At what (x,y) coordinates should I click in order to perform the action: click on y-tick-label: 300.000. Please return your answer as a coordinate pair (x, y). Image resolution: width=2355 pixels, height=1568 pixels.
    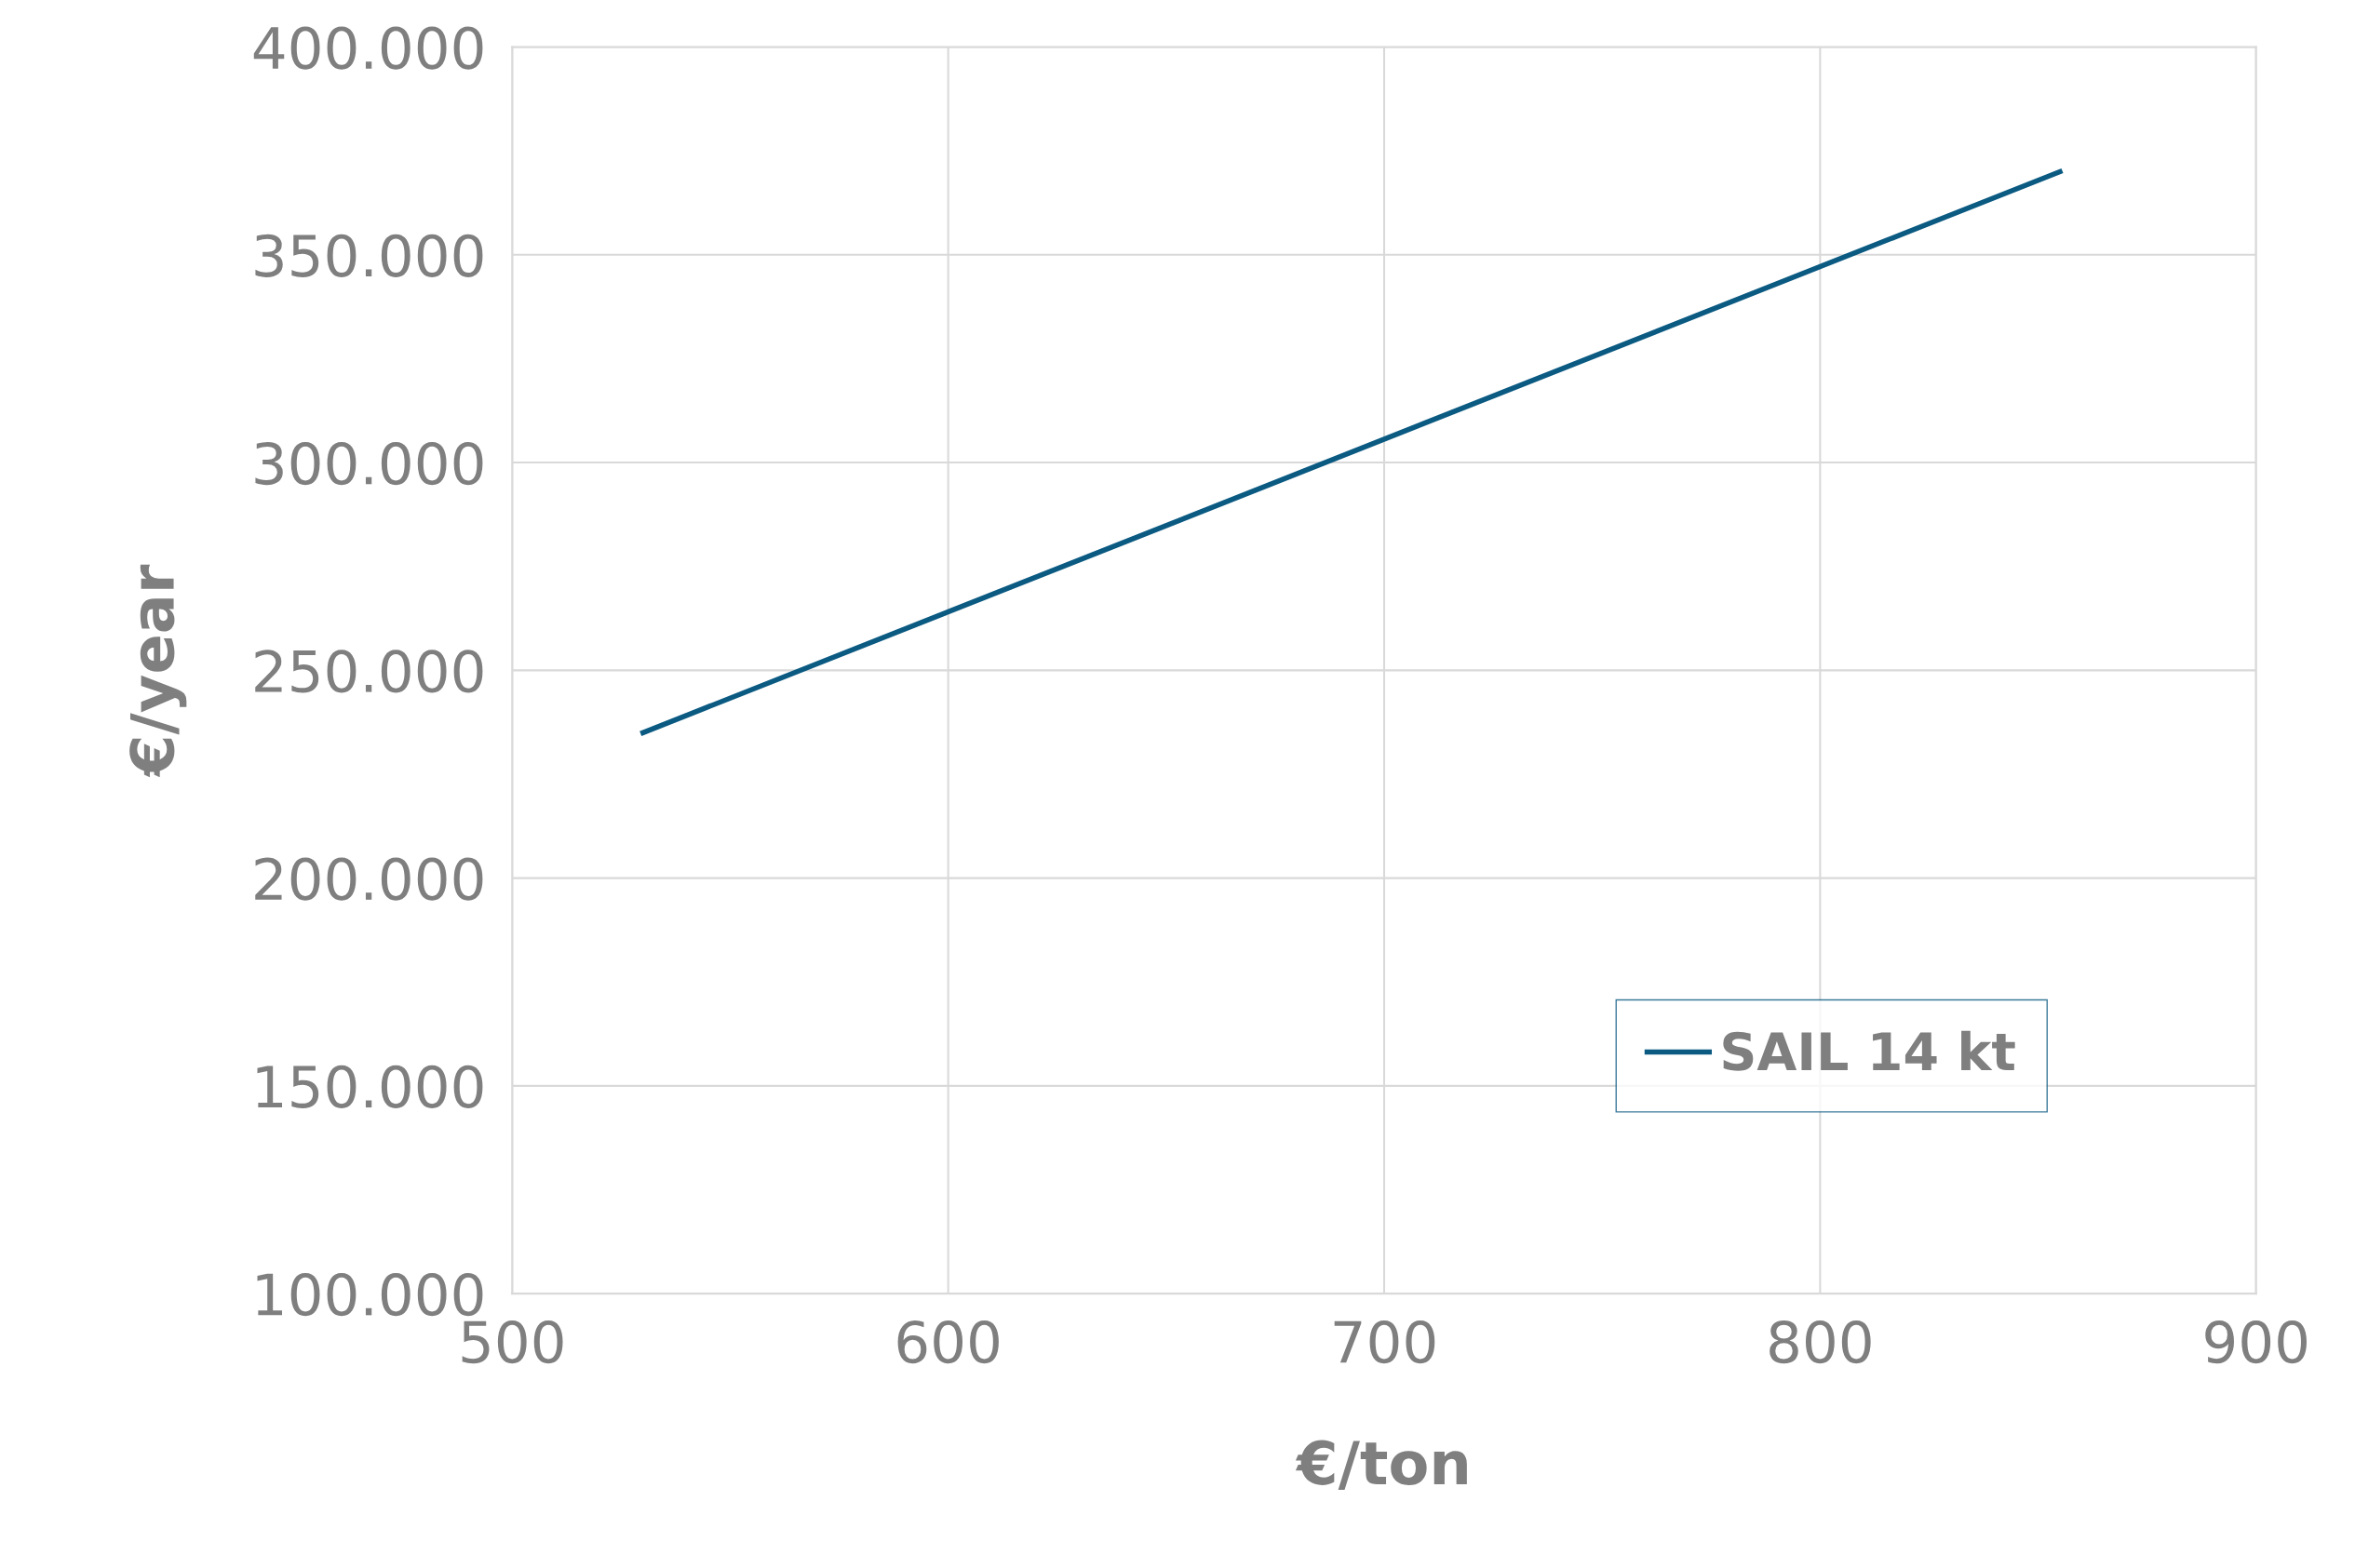
    Looking at the image, I should click on (369, 463).